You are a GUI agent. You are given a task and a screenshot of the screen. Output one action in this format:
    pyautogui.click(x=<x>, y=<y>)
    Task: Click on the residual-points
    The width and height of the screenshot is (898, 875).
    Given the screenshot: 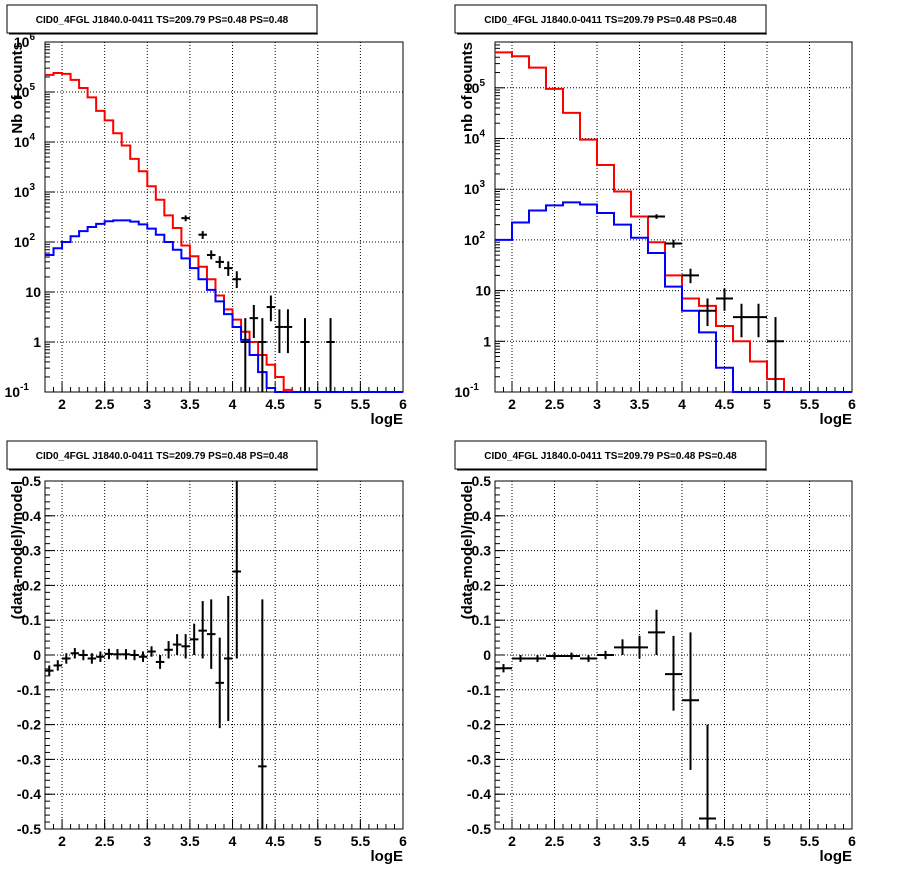 What is the action you would take?
    pyautogui.click(x=156, y=655)
    